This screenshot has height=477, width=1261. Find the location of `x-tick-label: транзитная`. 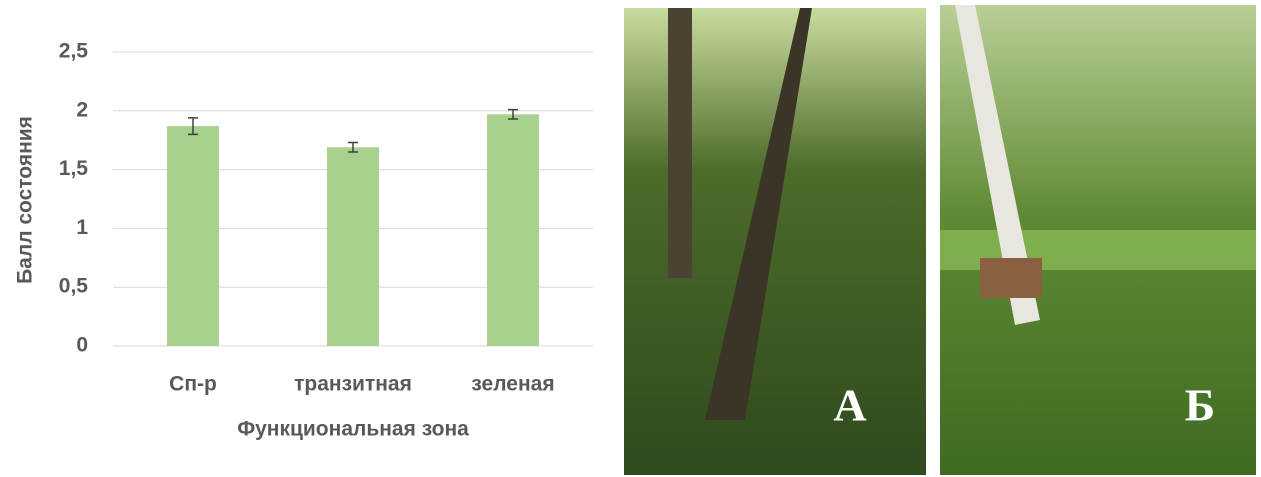

x-tick-label: транзитная is located at coordinates (353, 384).